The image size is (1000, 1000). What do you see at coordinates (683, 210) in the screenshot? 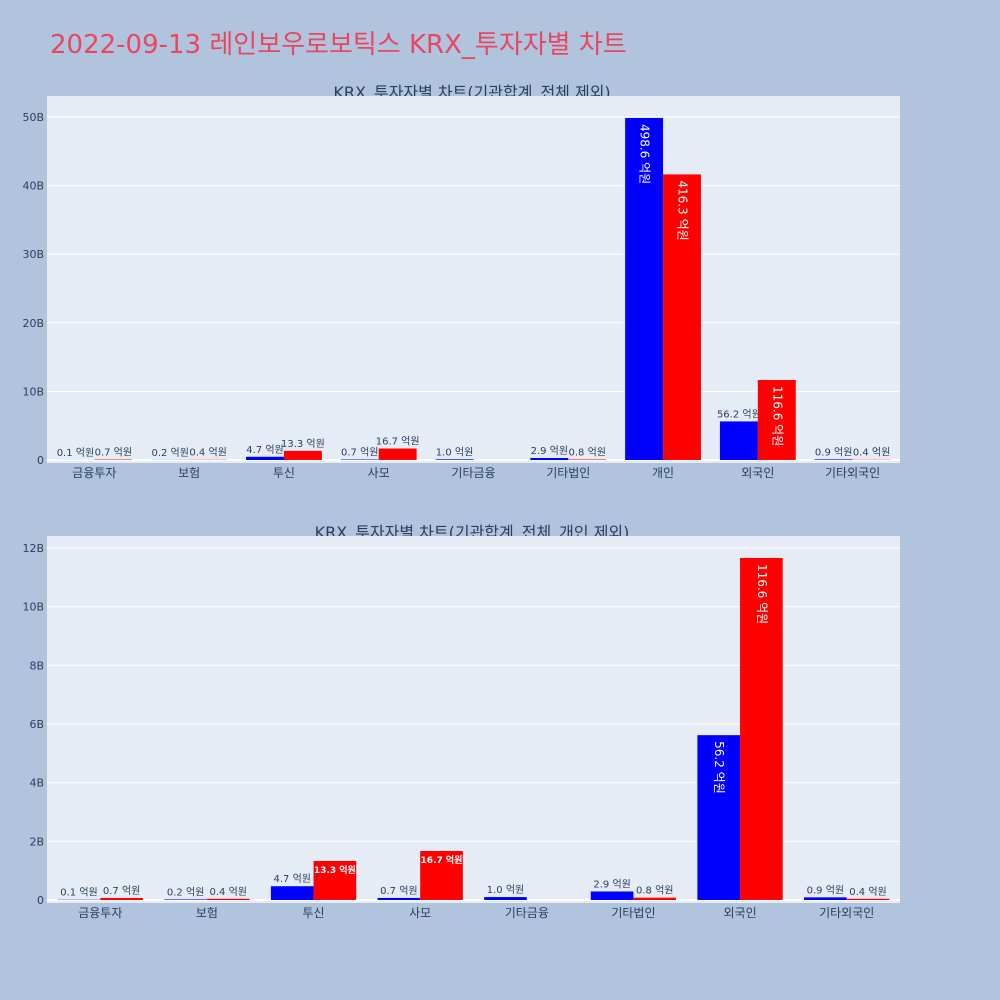
I see `data-label: 416.3 억원` at bounding box center [683, 210].